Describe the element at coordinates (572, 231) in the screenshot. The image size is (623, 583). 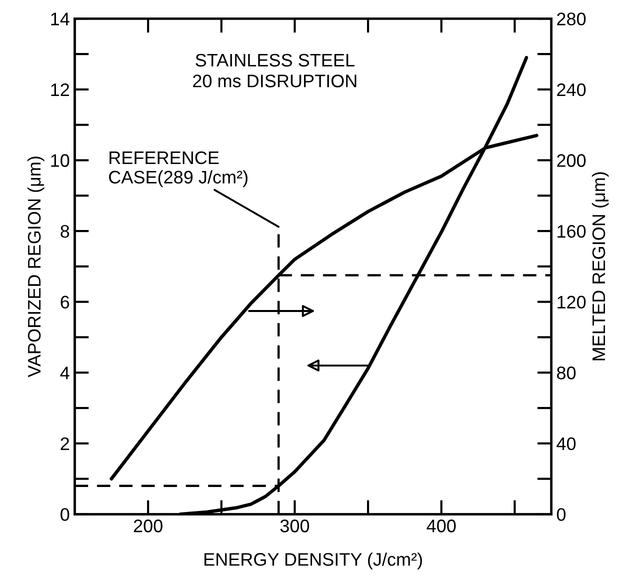
I see `y2-tick-label: 160` at that location.